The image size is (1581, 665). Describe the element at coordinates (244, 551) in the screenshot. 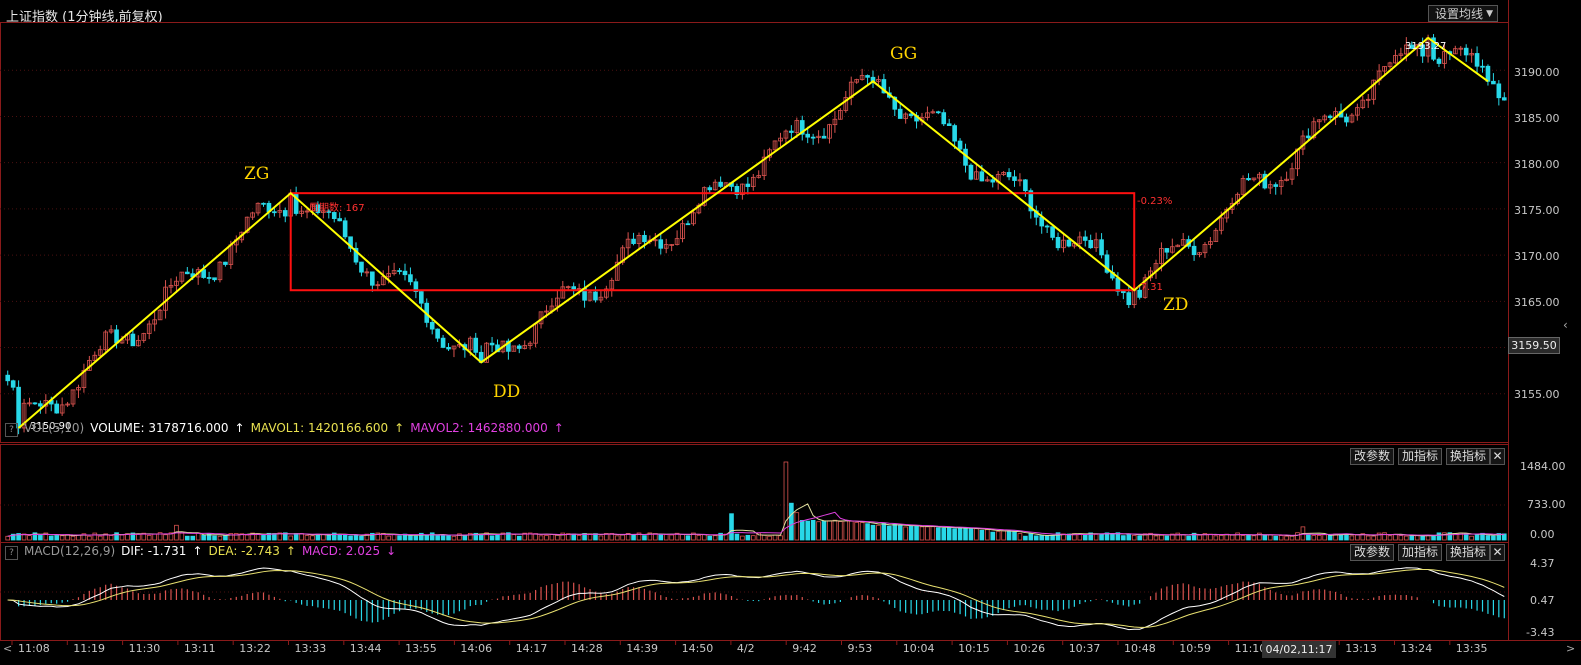

I see `dea-value: DEA: -2.743` at that location.